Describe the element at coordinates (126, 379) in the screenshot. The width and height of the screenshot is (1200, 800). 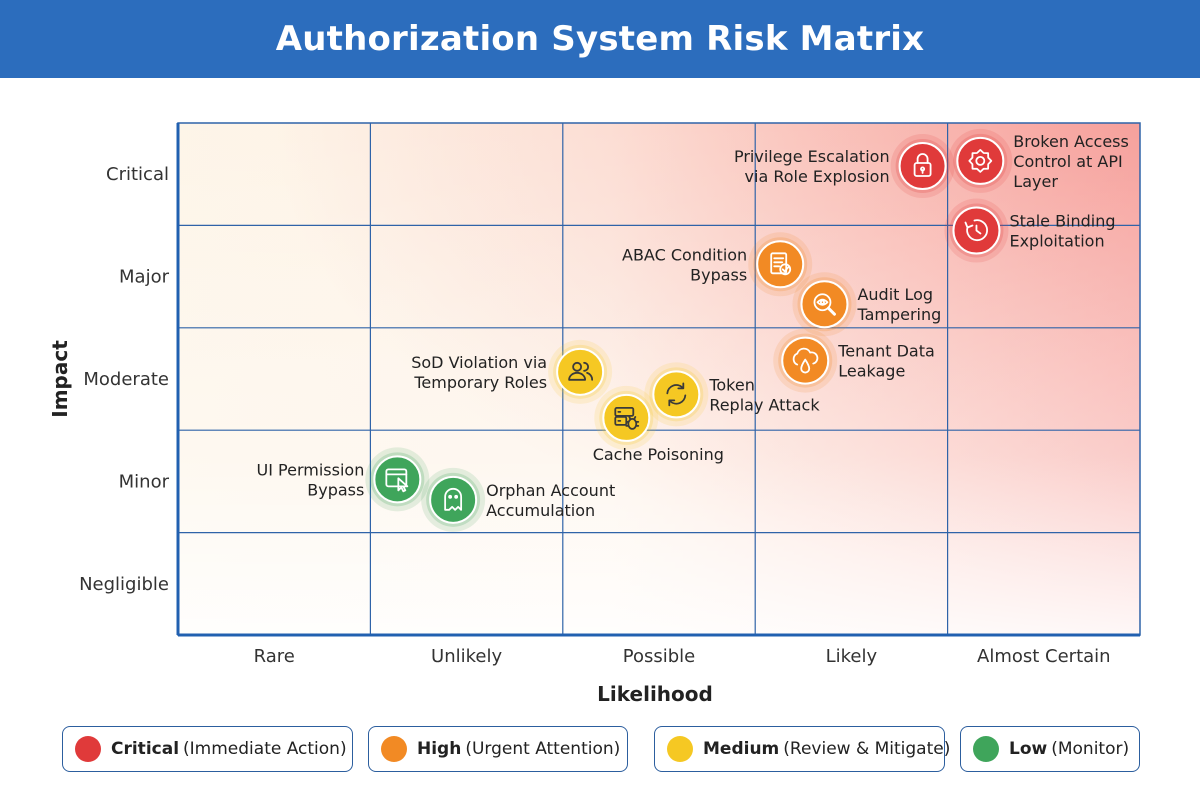
I see `y-tick-label: Moderate` at that location.